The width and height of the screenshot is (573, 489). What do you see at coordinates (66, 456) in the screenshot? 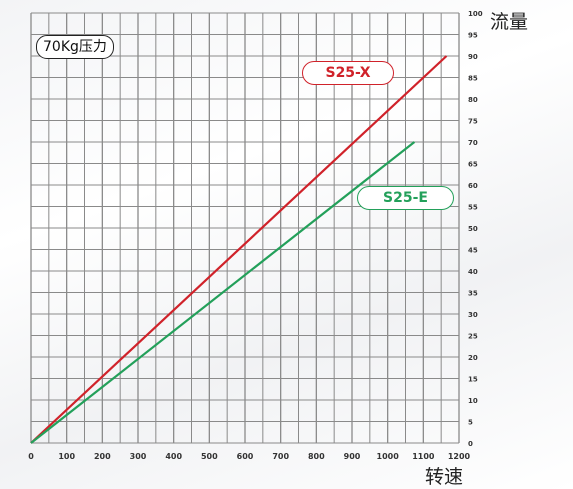
I see `x-tick-label: 100` at bounding box center [66, 456].